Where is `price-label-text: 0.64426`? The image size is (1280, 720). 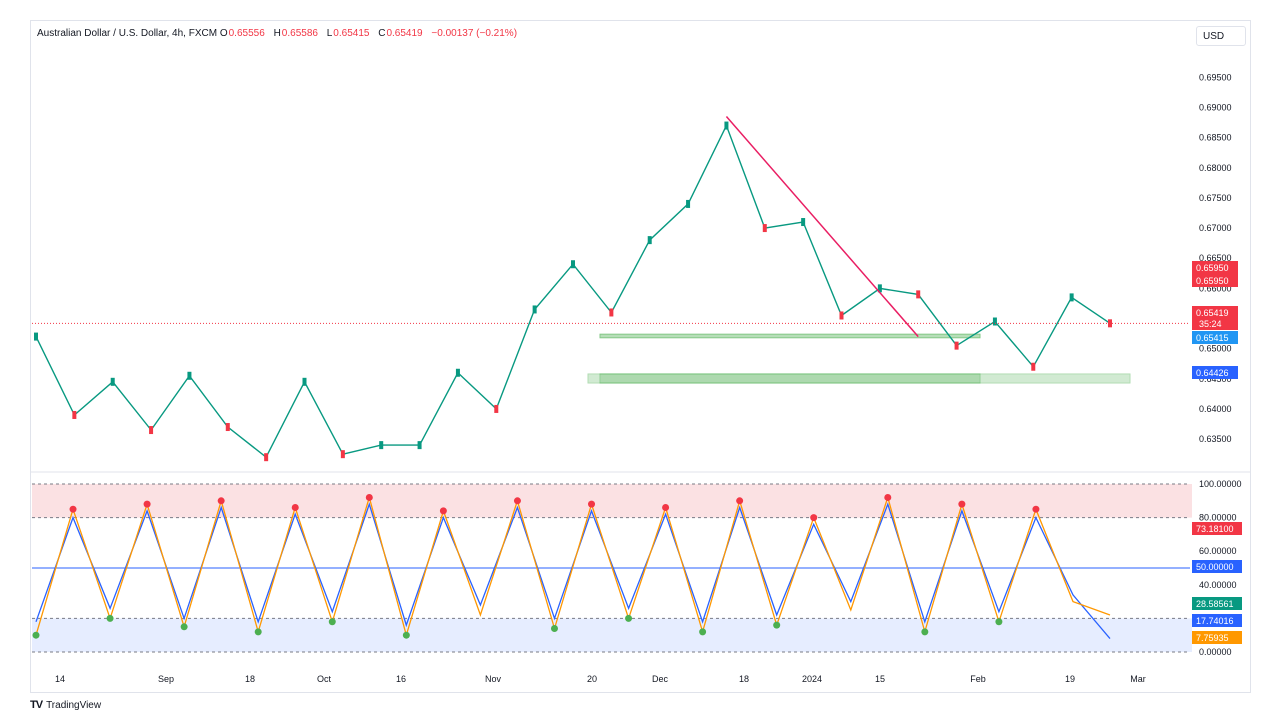 price-label-text: 0.64426 is located at coordinates (1212, 373).